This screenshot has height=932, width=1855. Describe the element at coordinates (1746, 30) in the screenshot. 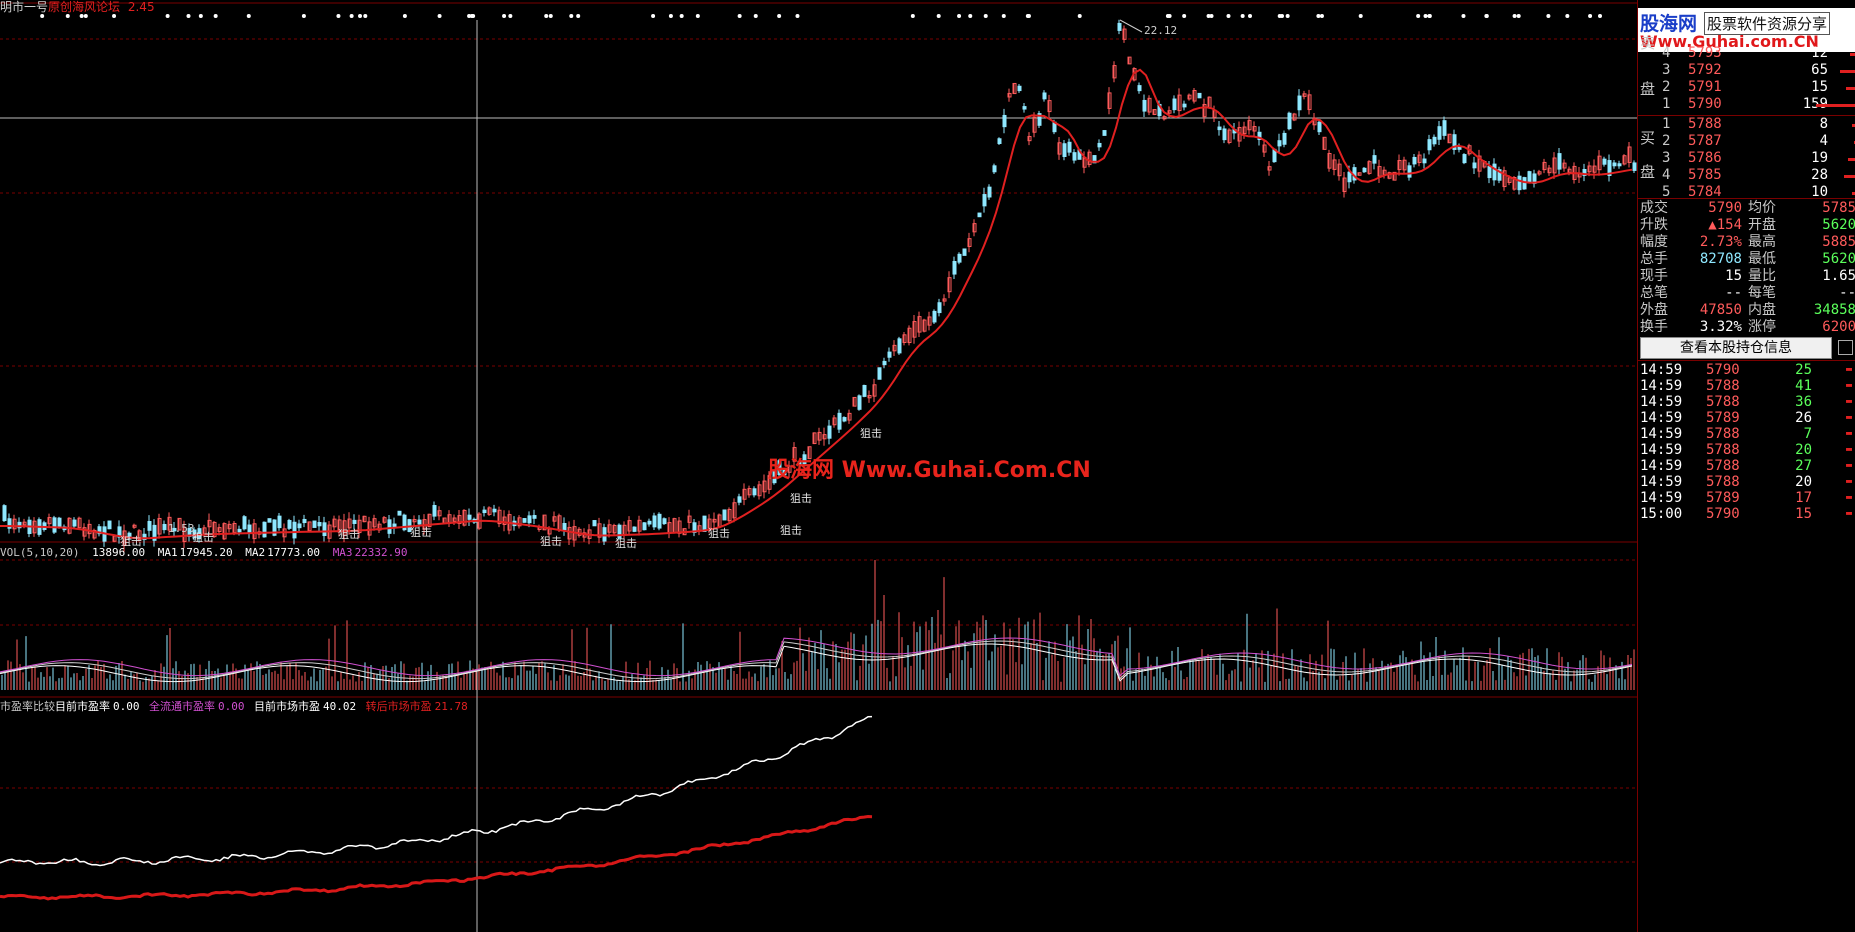

I see `site-logo: 股海网 股票软件资源分享 Www.Guhai.com.CN` at that location.